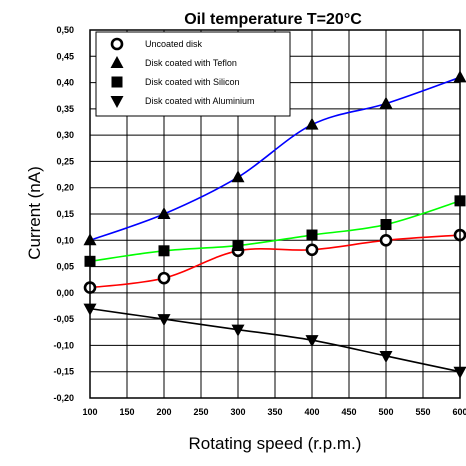 This screenshot has width=466, height=466. I want to click on y-tick-label: 0,30, so click(65, 135).